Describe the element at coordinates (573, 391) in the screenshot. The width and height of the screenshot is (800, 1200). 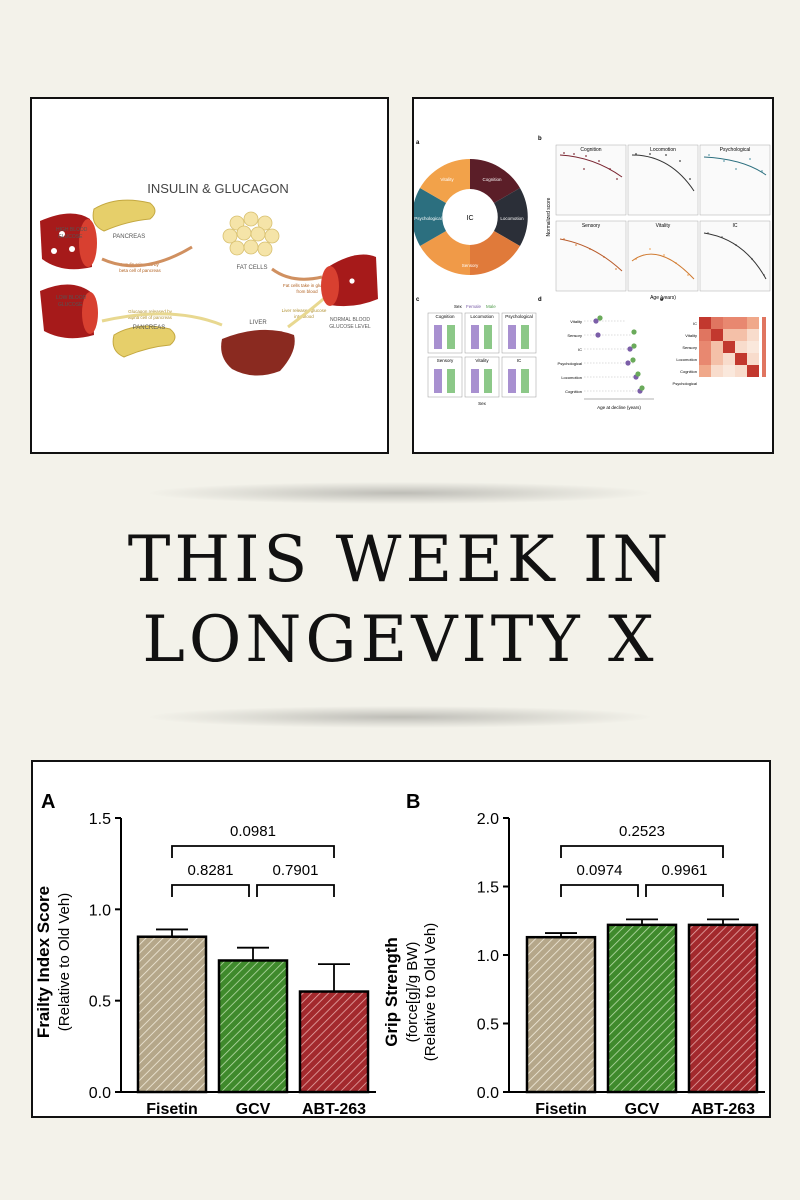
I see `decline-domain-cognition: Cognition` at that location.